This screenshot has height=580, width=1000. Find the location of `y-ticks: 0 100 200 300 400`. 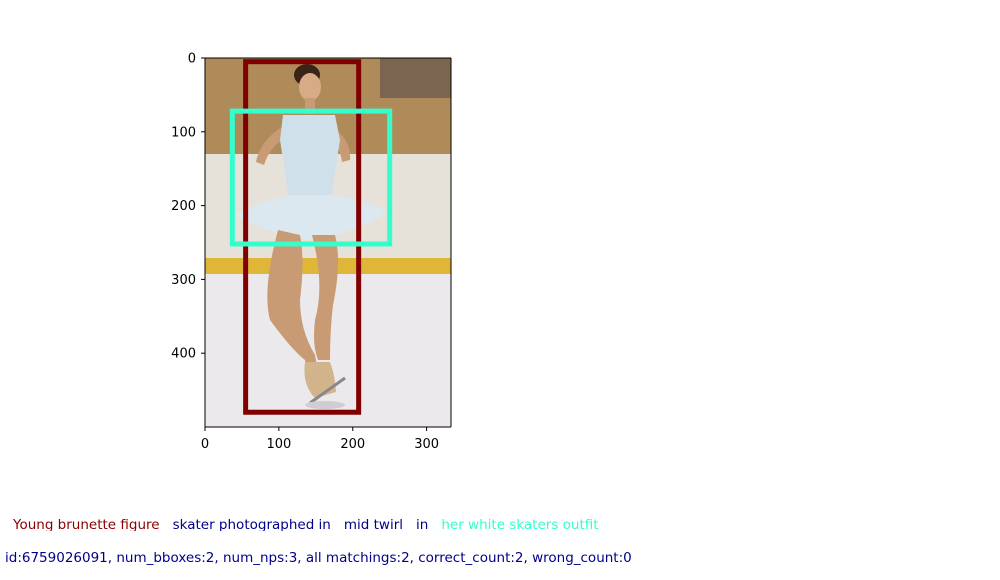

y-ticks: 0 100 200 300 400 is located at coordinates (188, 207).